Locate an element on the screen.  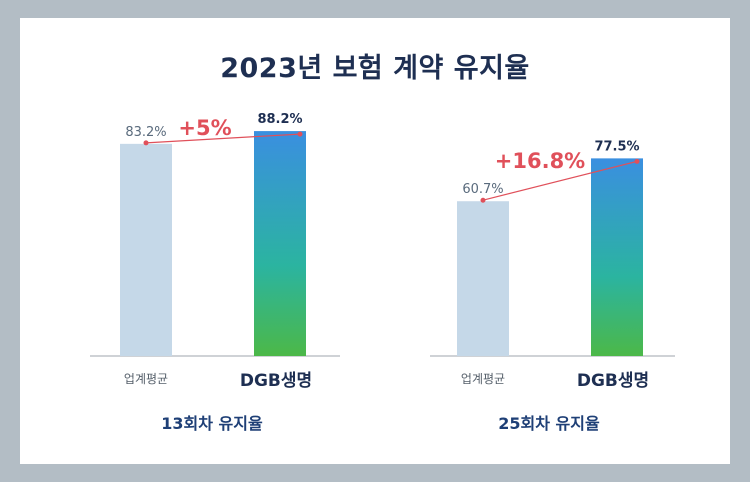
chart-title: 2023년 보험 계약 유지율 is located at coordinates (375, 68).